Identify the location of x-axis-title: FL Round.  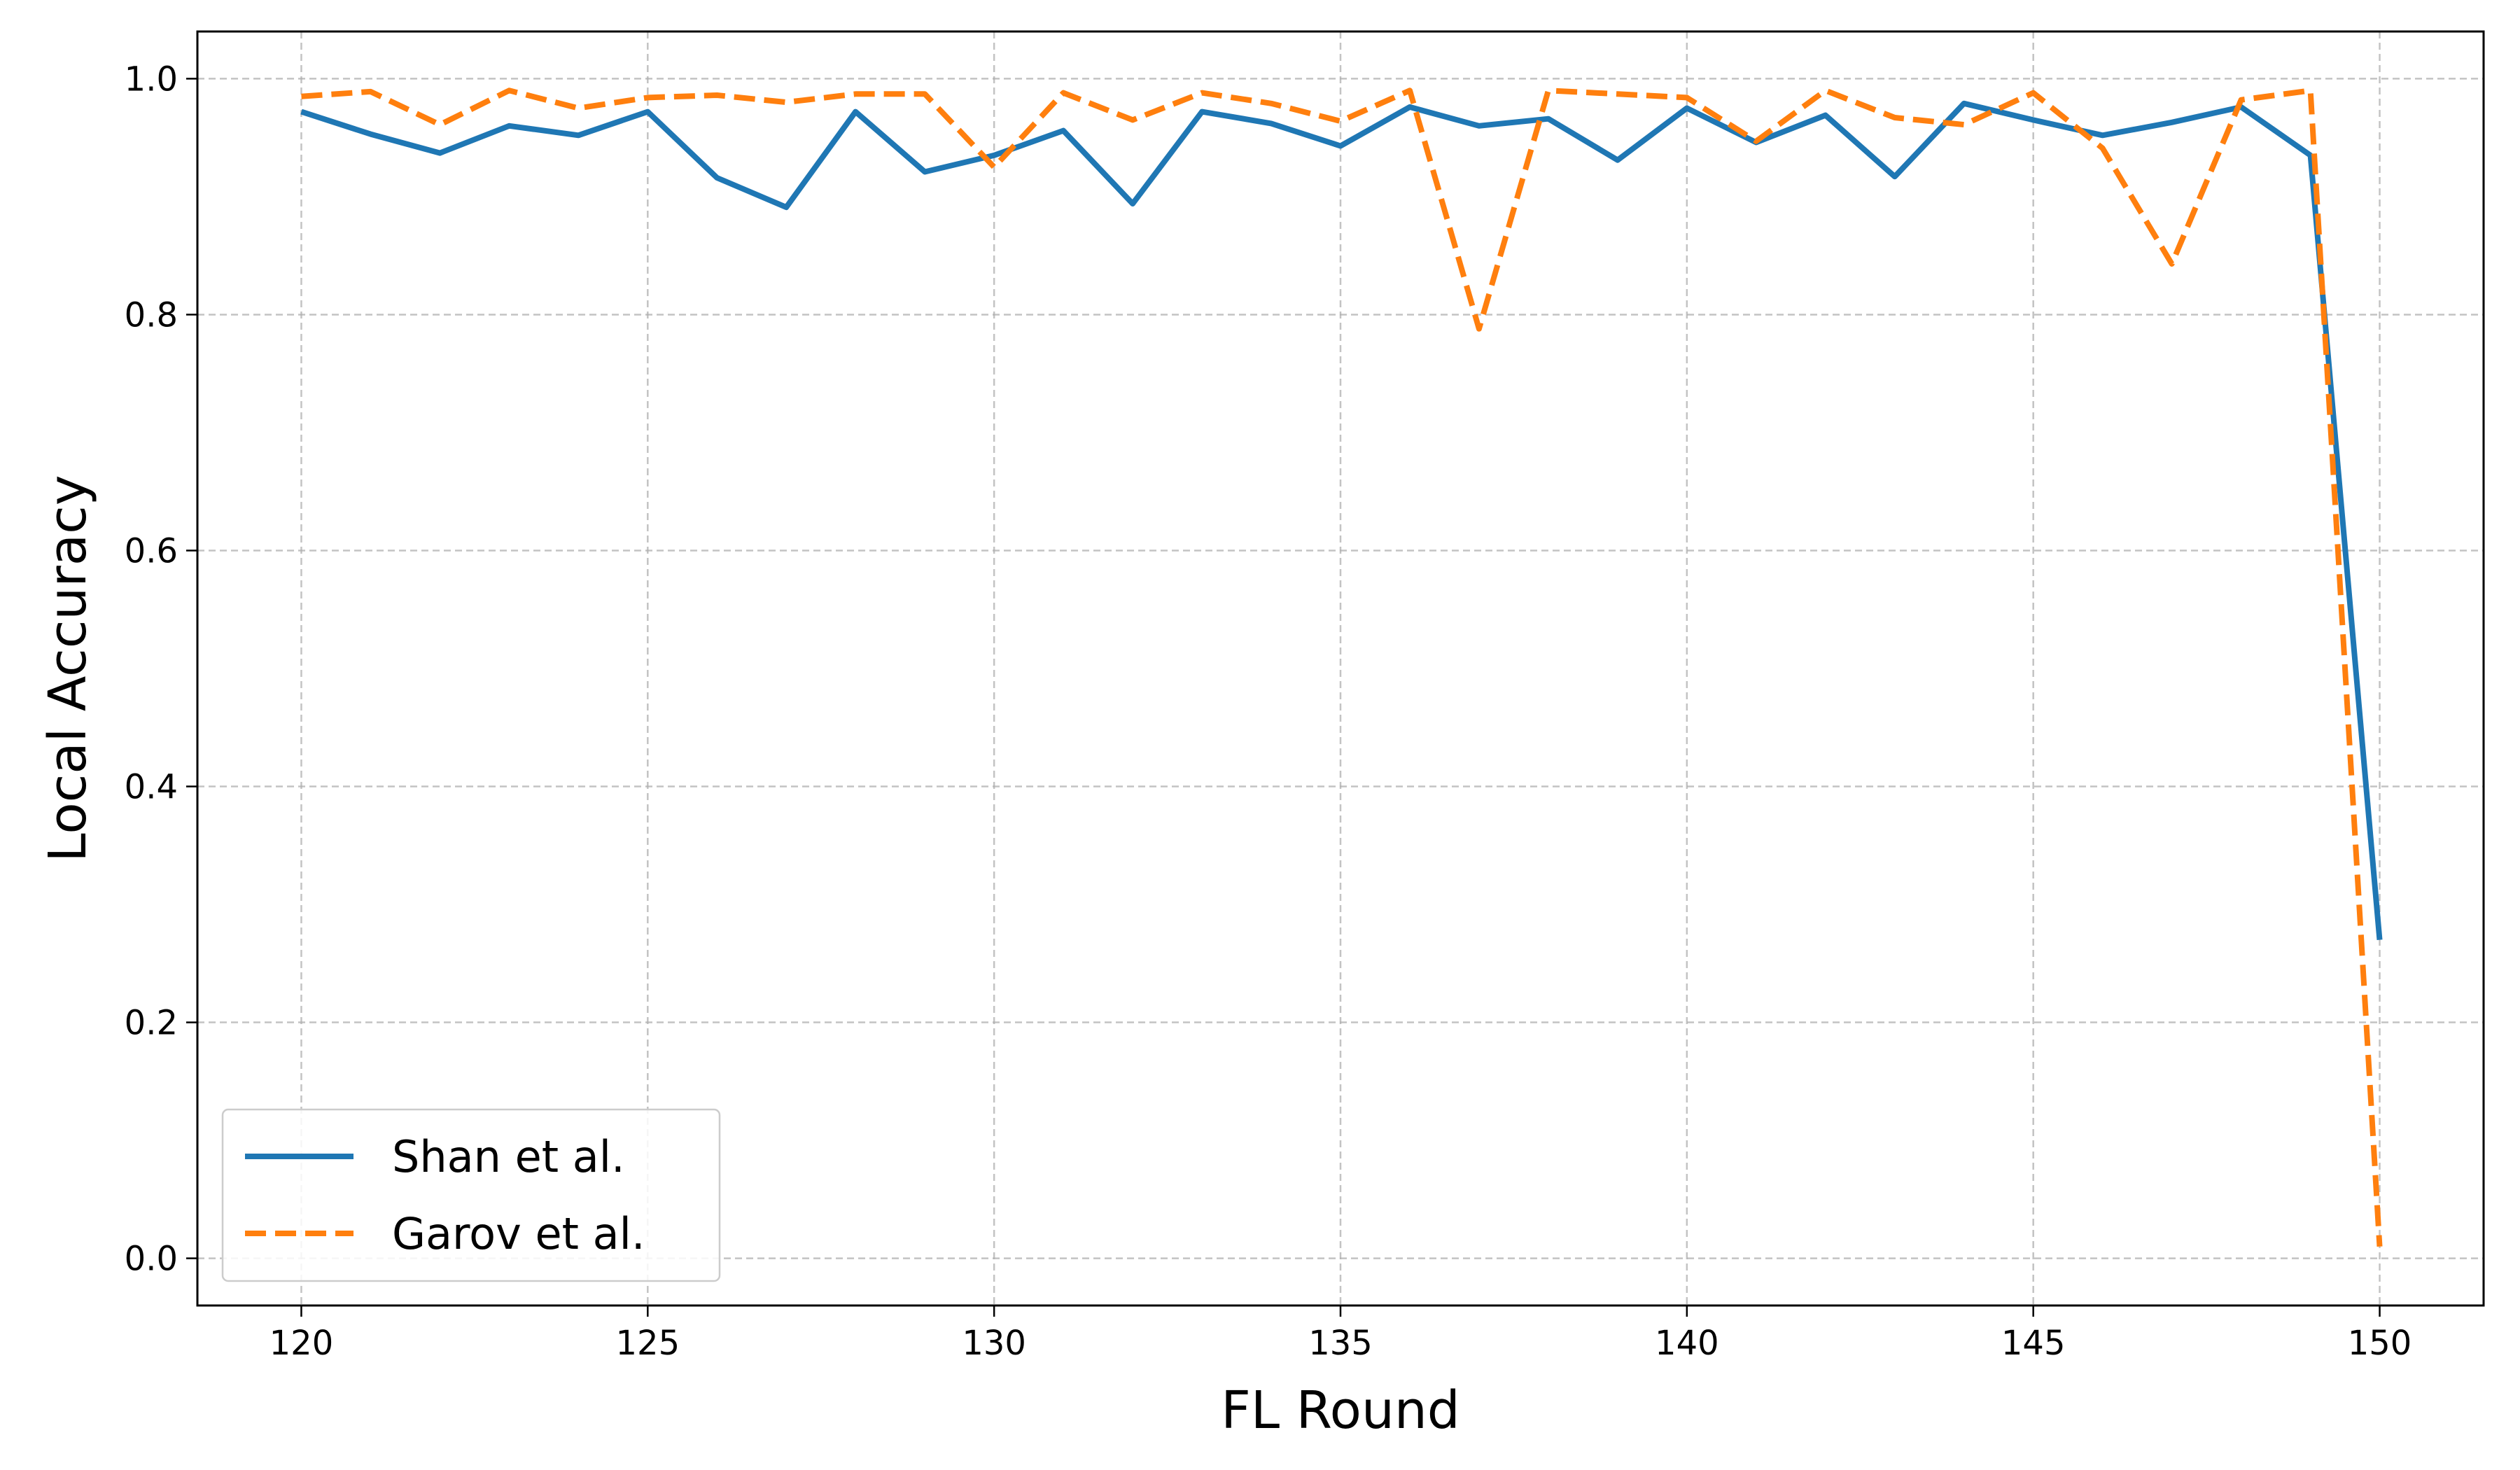
(1340, 1410).